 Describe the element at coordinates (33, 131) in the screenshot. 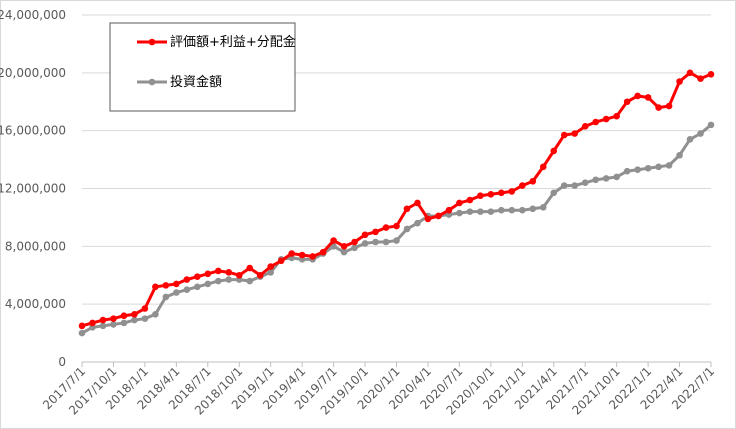

I see `y-tick-label: 16,000,000` at that location.